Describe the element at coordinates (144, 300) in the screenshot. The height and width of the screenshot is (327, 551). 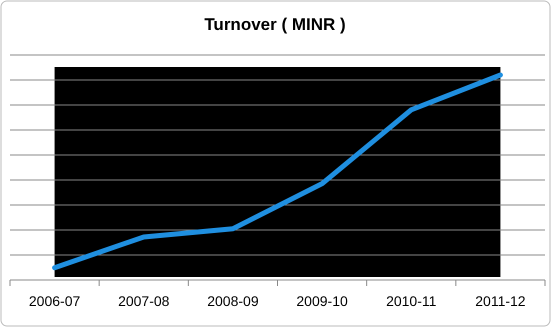
I see `x-tick-label: 2007-08` at that location.